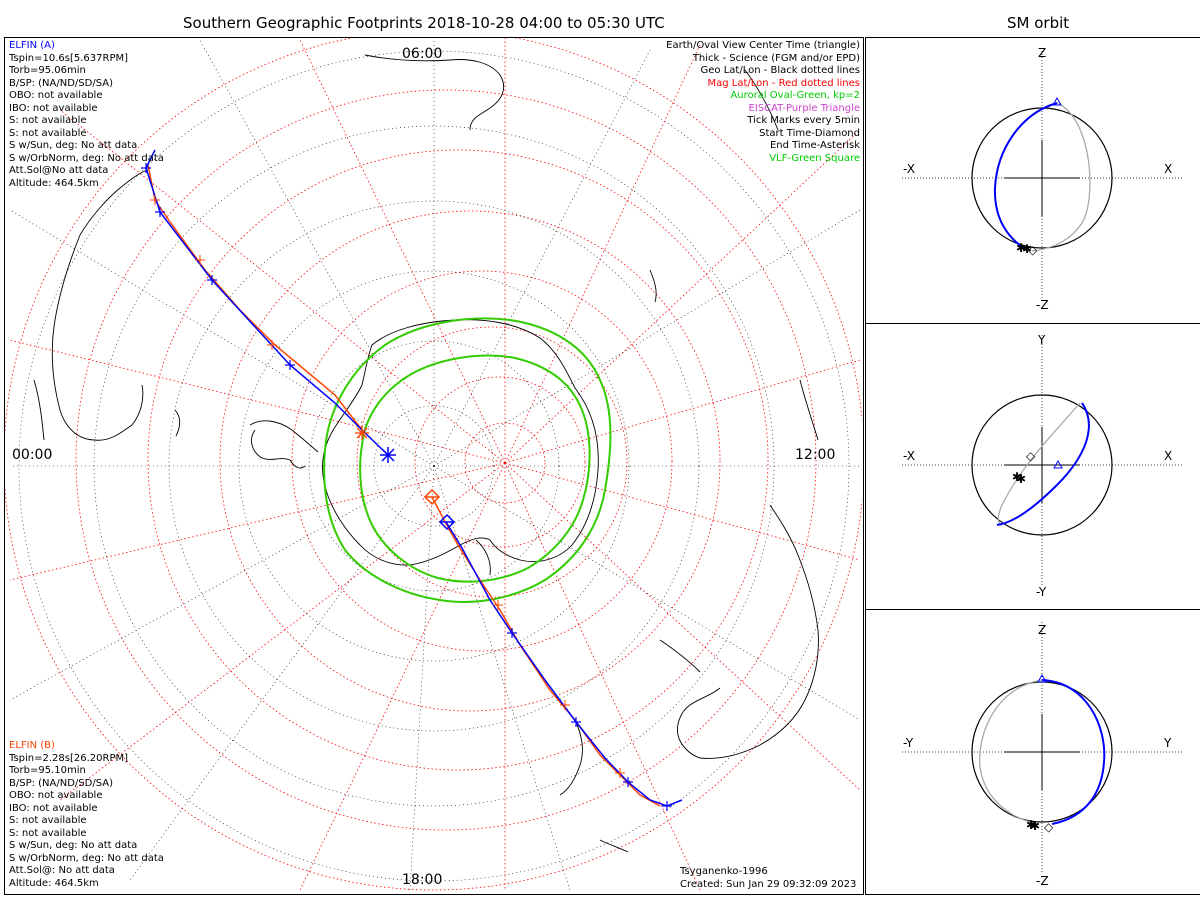  I want to click on orbit-panel-xy, so click(1032, 467).